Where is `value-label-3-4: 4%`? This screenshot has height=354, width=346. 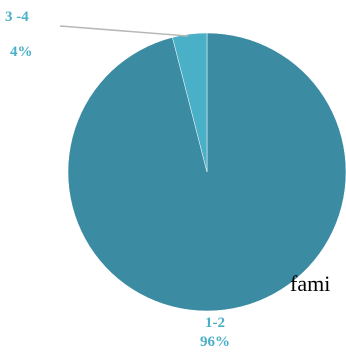
value-label-3-4: 4% is located at coordinates (21, 52).